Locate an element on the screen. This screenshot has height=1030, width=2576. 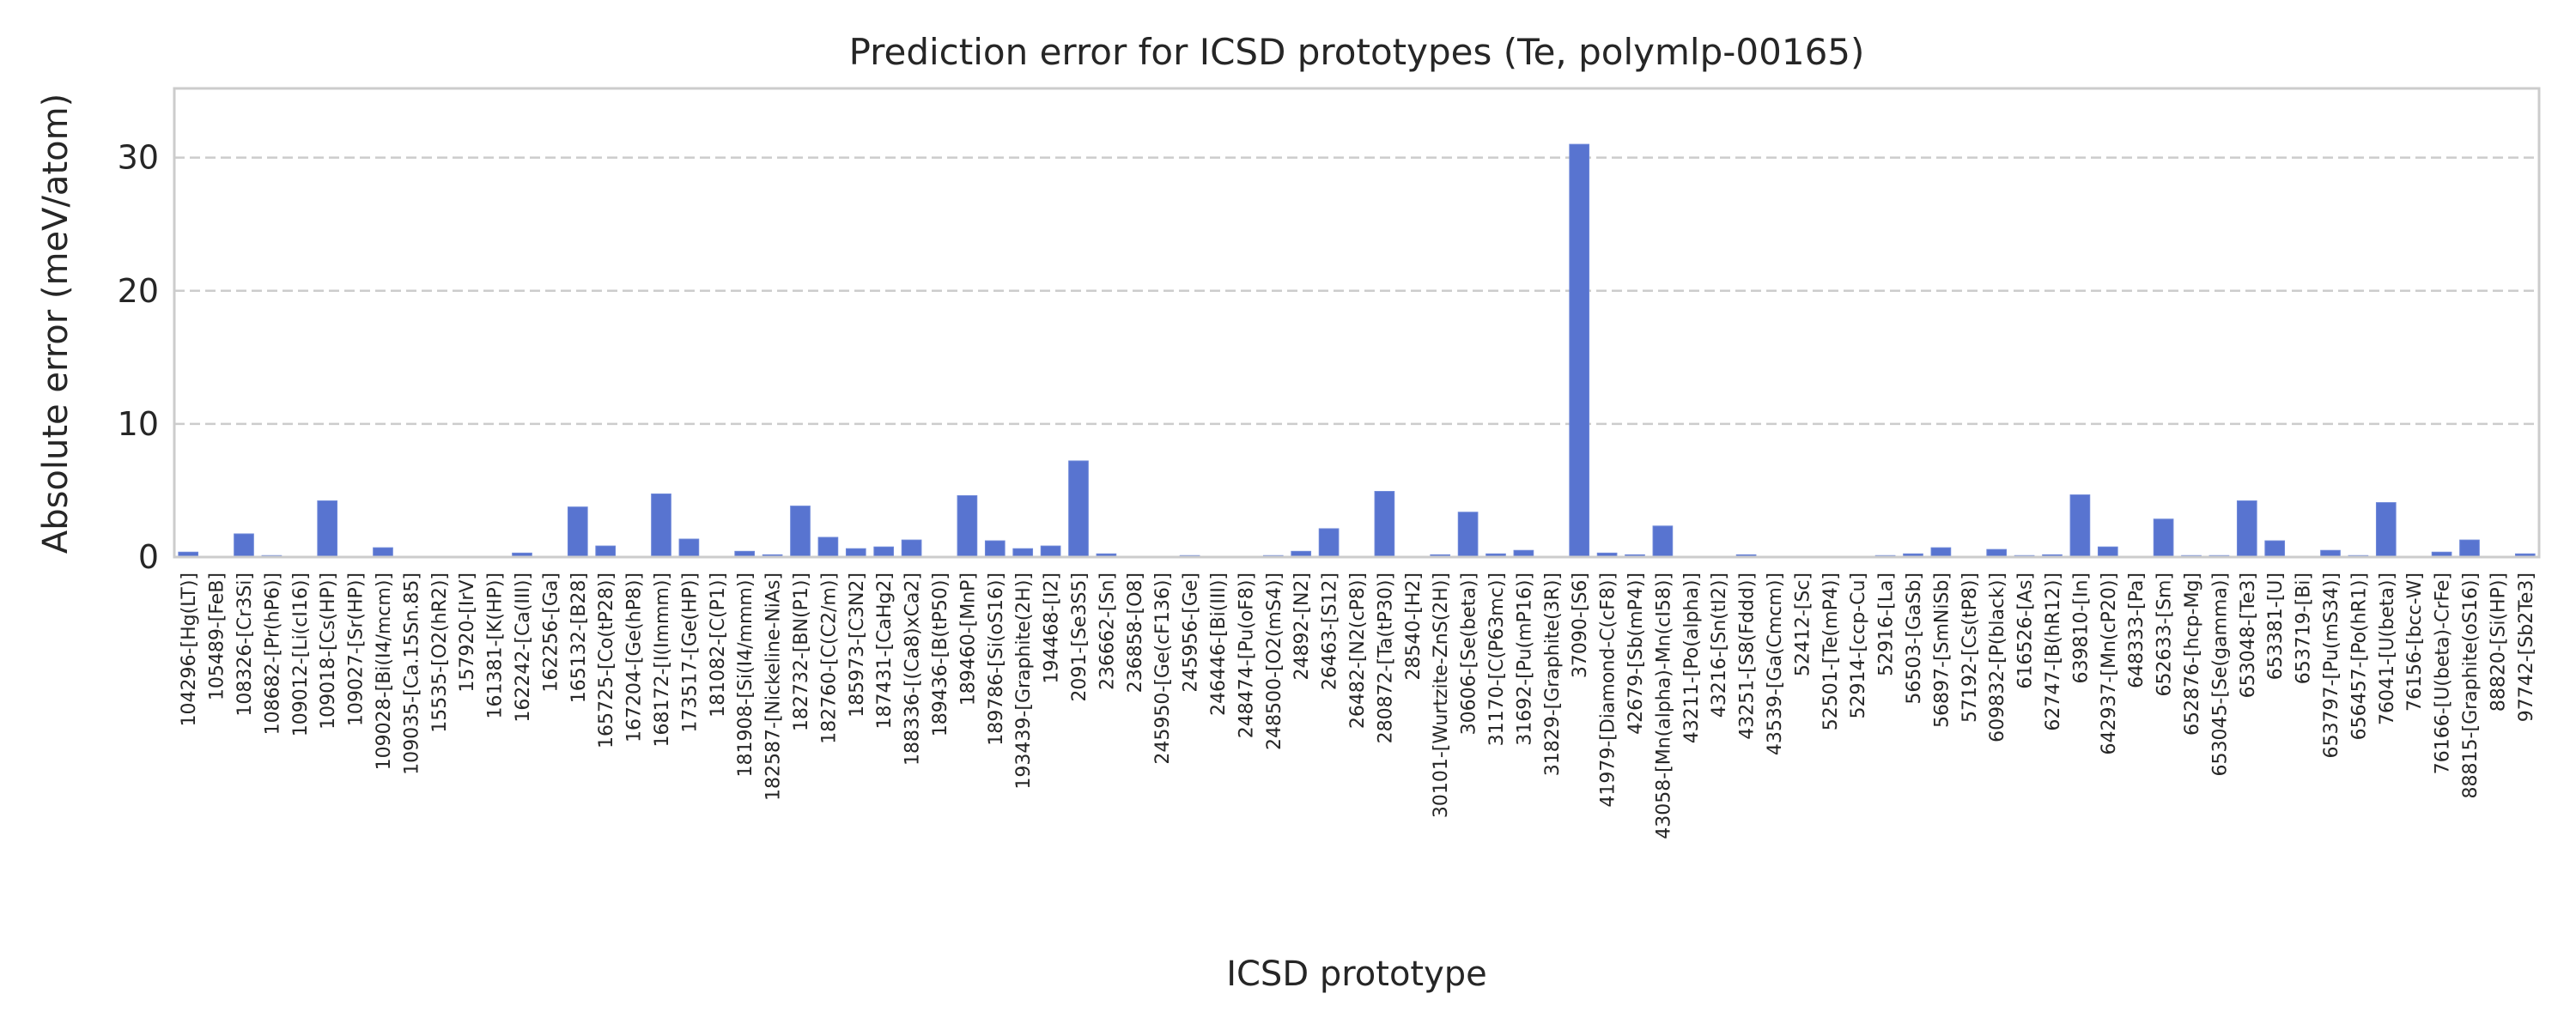
x-tick-label: 245950-[Ge(cF136)] is located at coordinates (1163, 669).